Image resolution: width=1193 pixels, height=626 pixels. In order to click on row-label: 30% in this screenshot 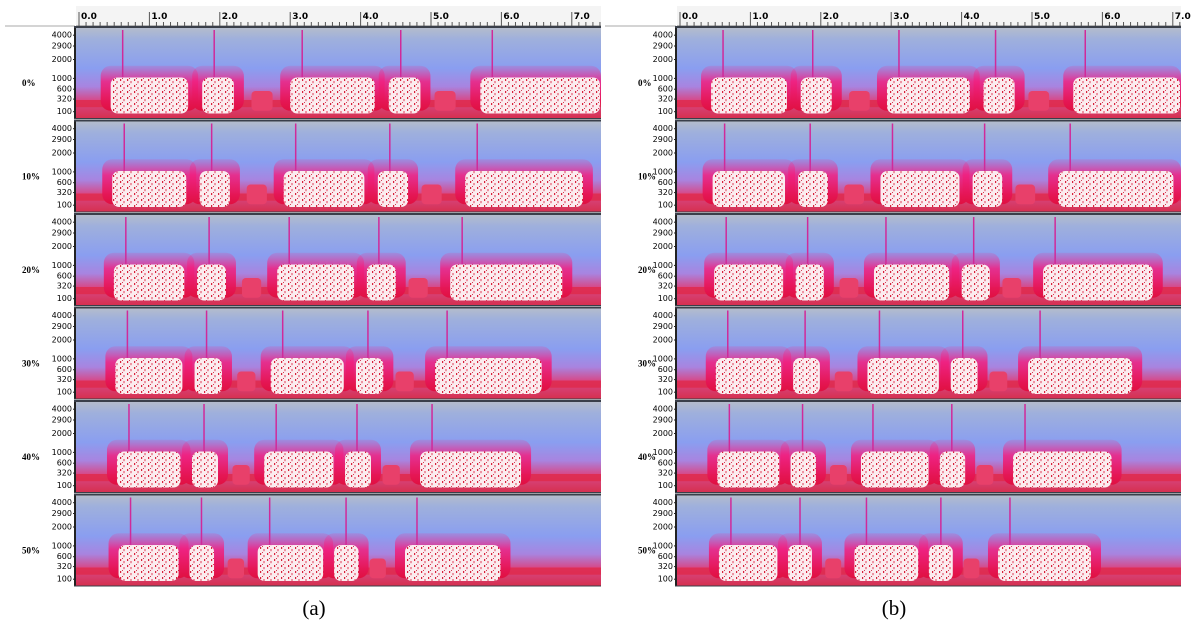, I will do `click(647, 363)`.